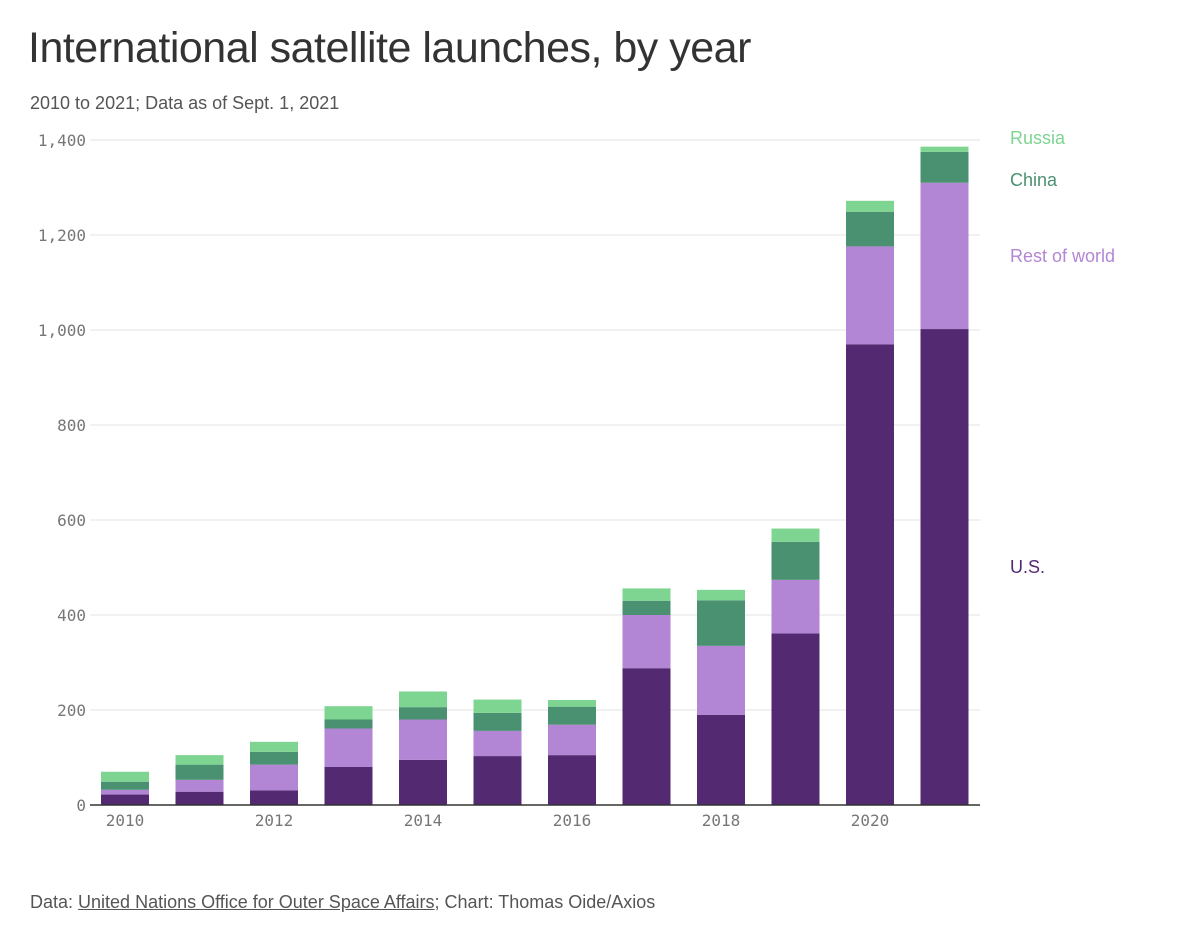 This screenshot has height=944, width=1200. Describe the element at coordinates (62, 330) in the screenshot. I see `y-tick-label: 1,000` at that location.